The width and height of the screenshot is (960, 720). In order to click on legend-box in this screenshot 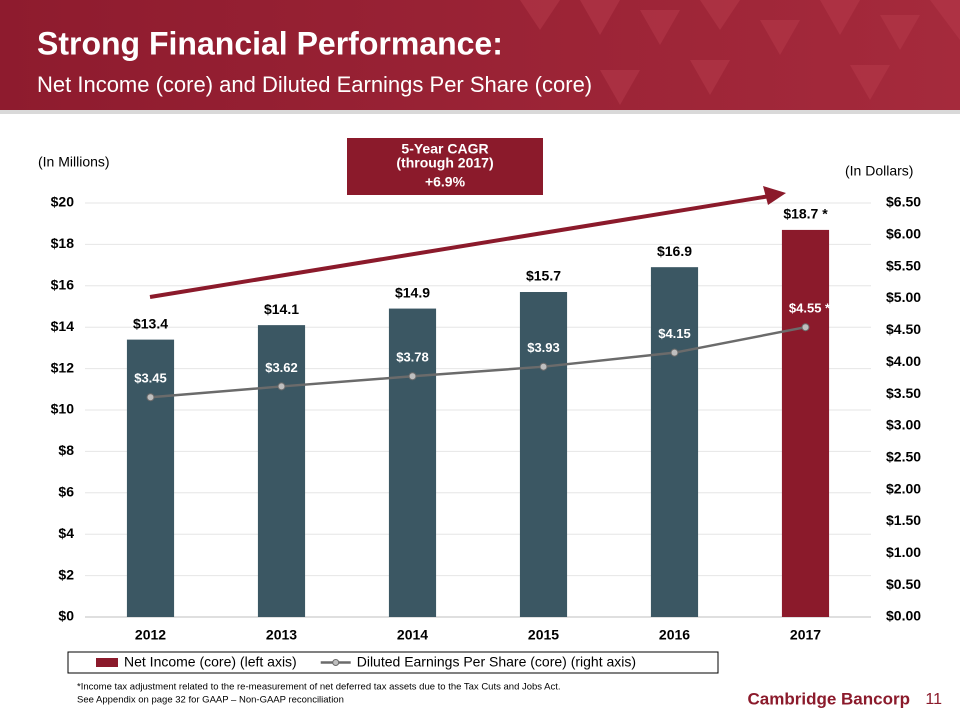, I will do `click(393, 662)`.